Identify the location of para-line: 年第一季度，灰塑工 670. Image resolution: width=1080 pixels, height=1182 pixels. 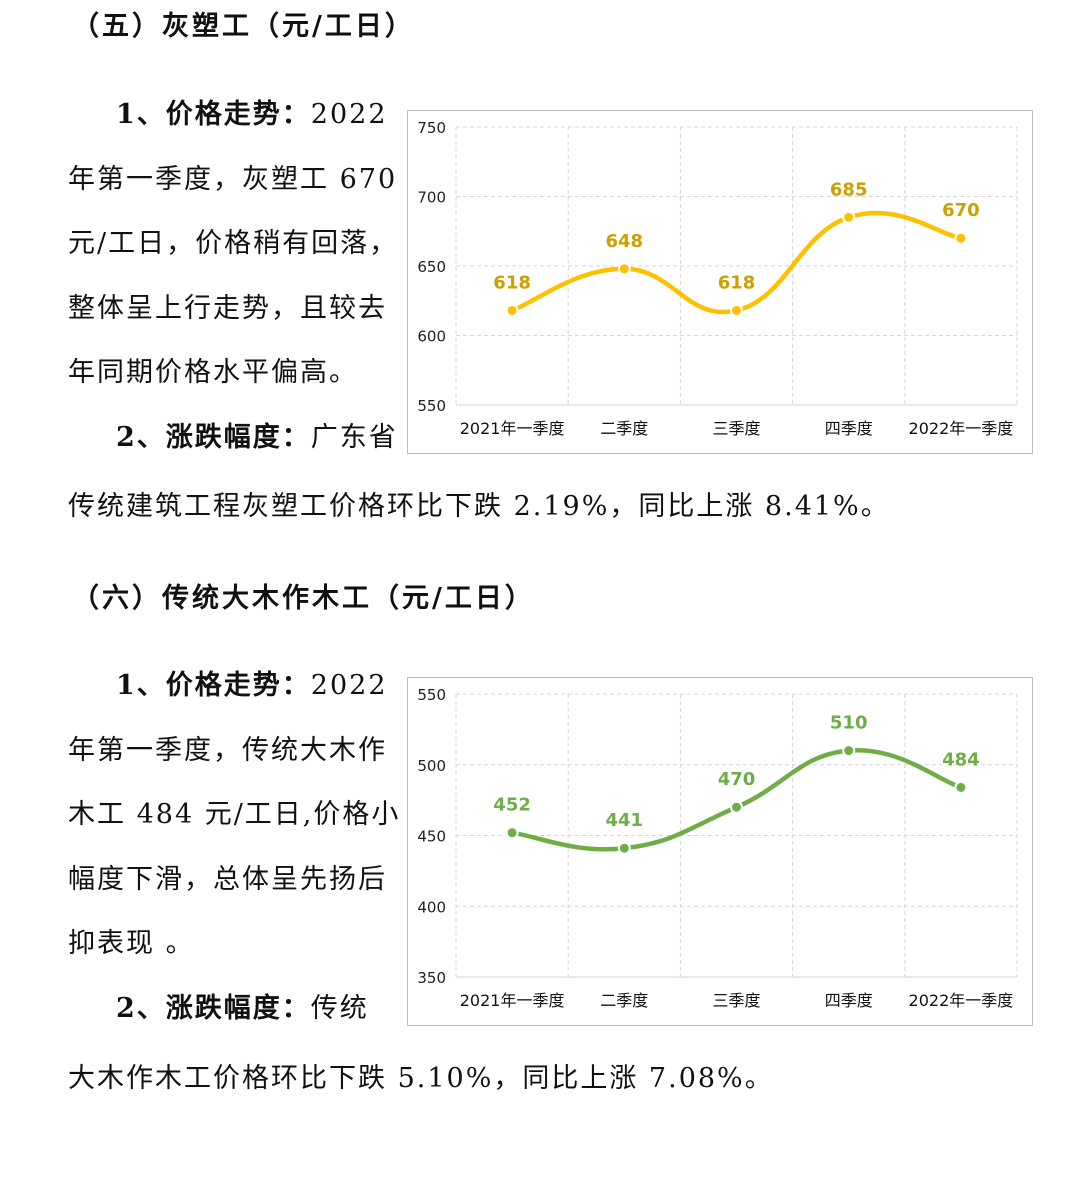
(233, 179).